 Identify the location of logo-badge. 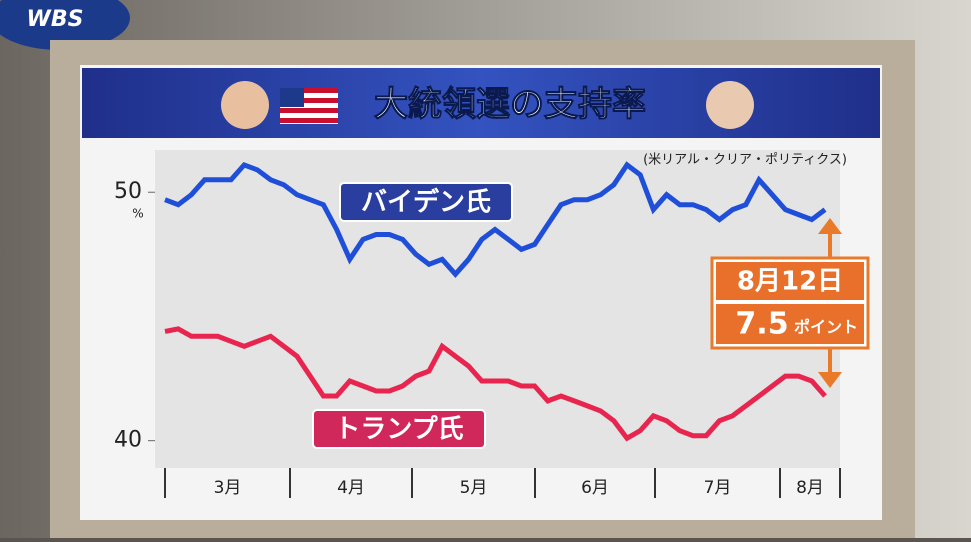
(65, 25).